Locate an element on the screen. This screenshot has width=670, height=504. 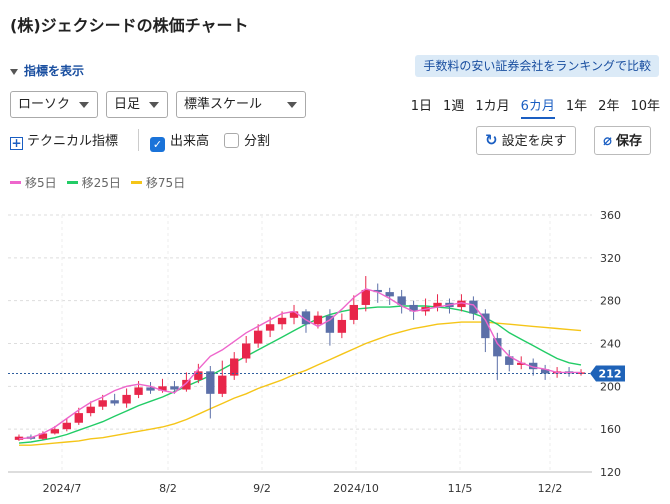
technical-indicators-label: テクニカル指標 is located at coordinates (73, 141).